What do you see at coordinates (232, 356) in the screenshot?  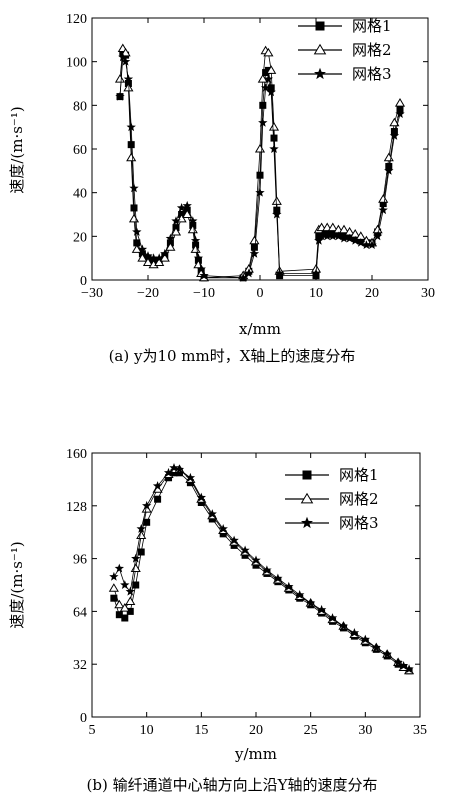 I see `caption-a: (a) y为10 mm时，X轴上的速度分布` at bounding box center [232, 356].